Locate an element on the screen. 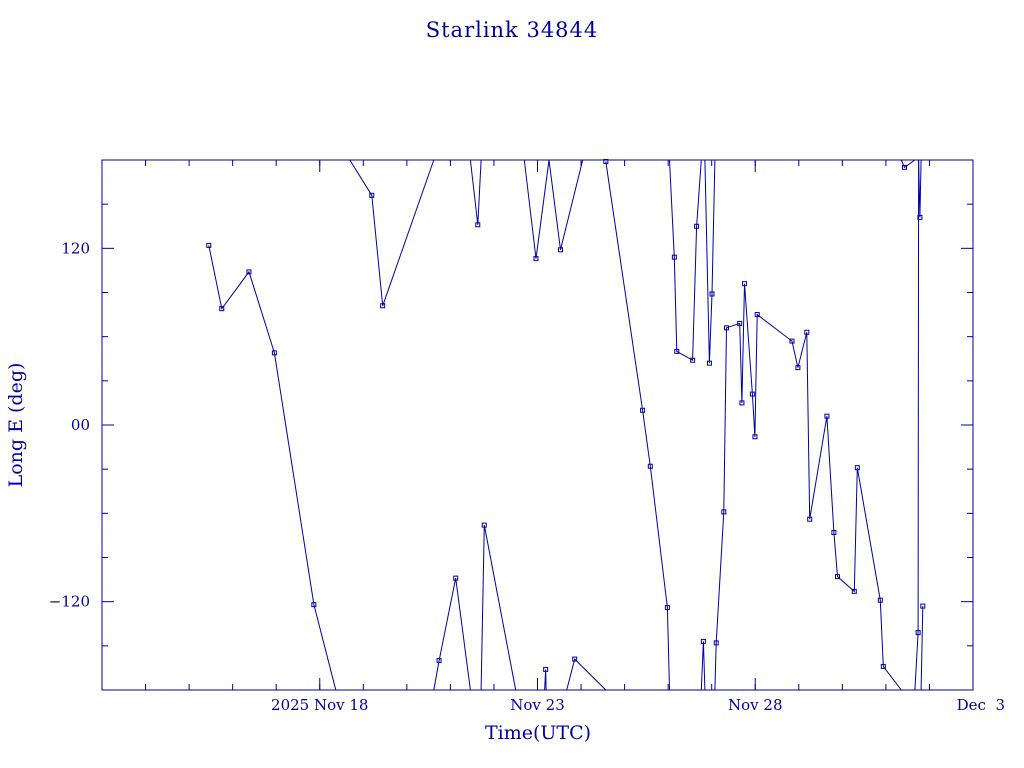  x-tick-label: Dec 3 is located at coordinates (981, 705).